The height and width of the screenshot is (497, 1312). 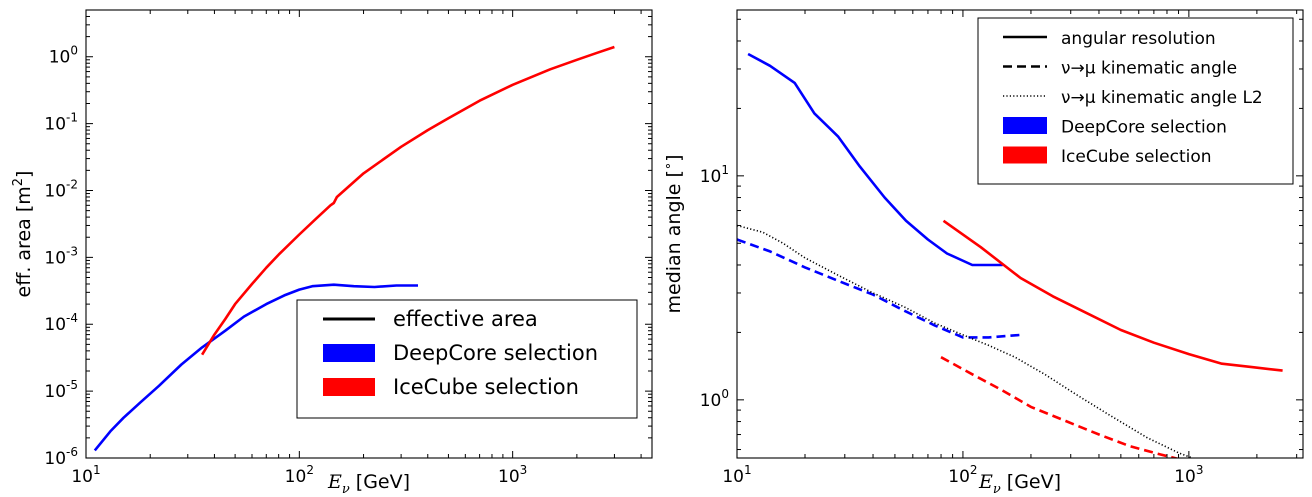 What do you see at coordinates (714, 175) in the screenshot?
I see `y-tick-label: 10¹` at bounding box center [714, 175].